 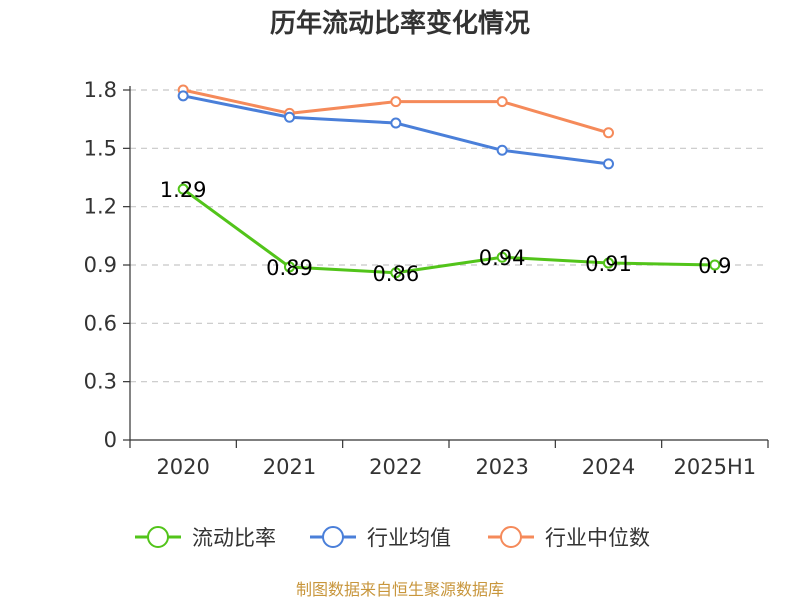 I want to click on x-tick-label: 2023, so click(x=501, y=467).